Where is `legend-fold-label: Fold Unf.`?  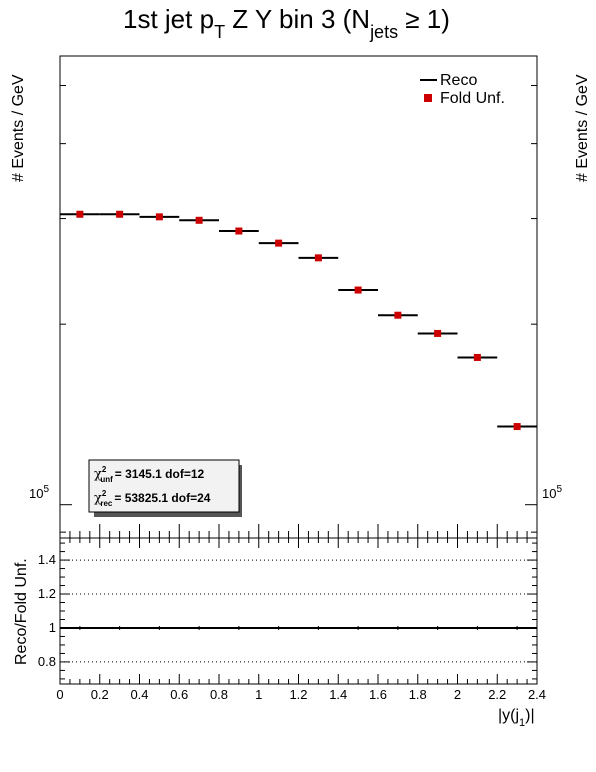 legend-fold-label: Fold Unf. is located at coordinates (472, 98).